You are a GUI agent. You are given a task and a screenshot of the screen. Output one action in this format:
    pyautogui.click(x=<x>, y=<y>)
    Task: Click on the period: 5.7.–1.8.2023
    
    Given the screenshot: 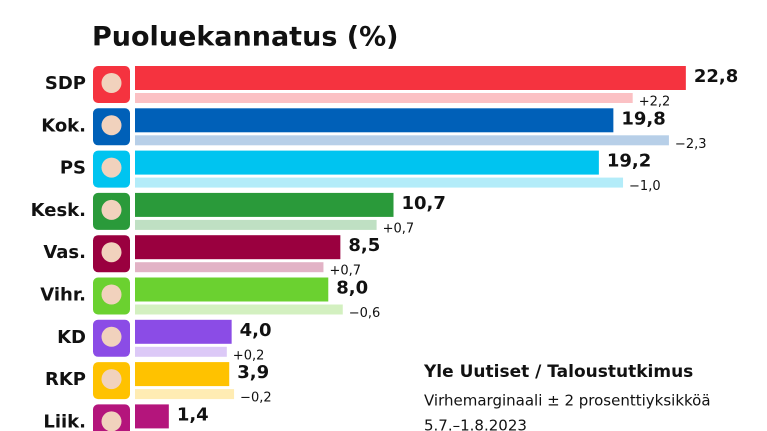 What is the action you would take?
    pyautogui.click(x=475, y=424)
    